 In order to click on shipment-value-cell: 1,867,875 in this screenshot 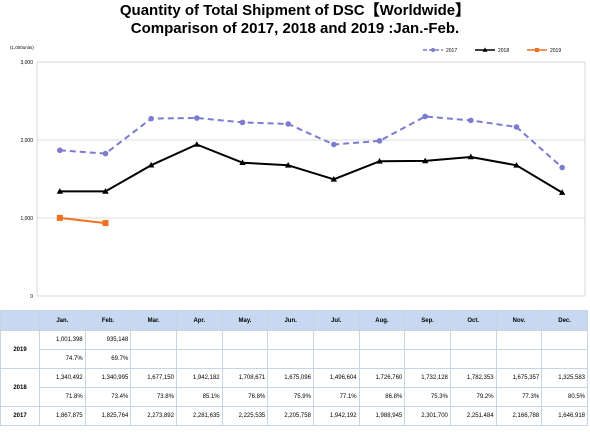, I will do `click(62, 416)`.